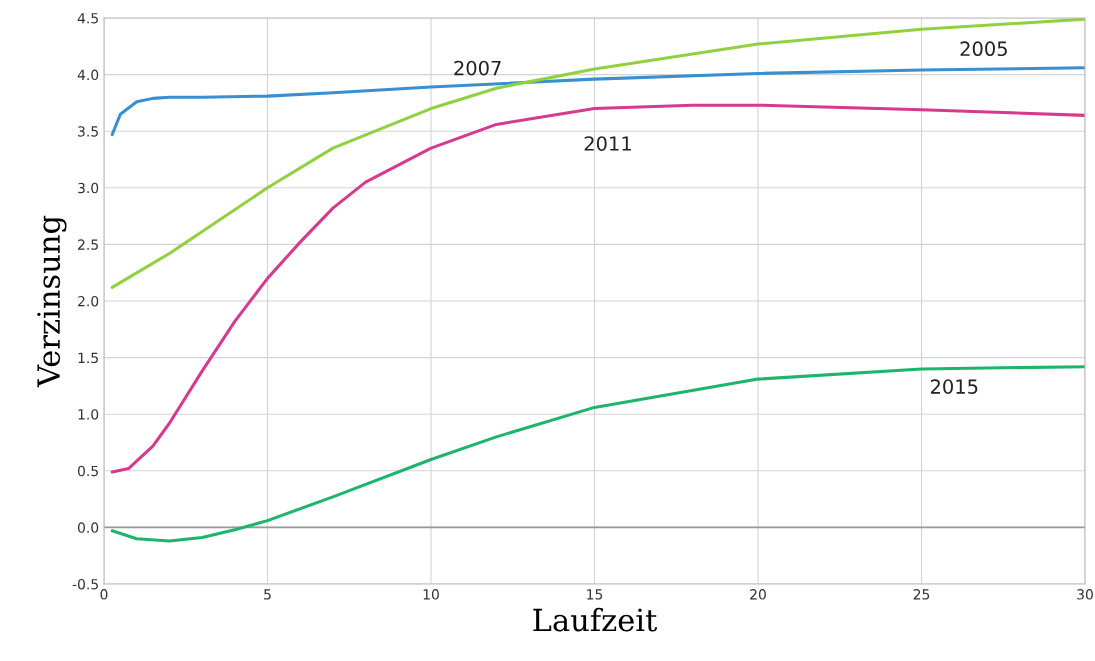  I want to click on series-label: 2007, so click(477, 68).